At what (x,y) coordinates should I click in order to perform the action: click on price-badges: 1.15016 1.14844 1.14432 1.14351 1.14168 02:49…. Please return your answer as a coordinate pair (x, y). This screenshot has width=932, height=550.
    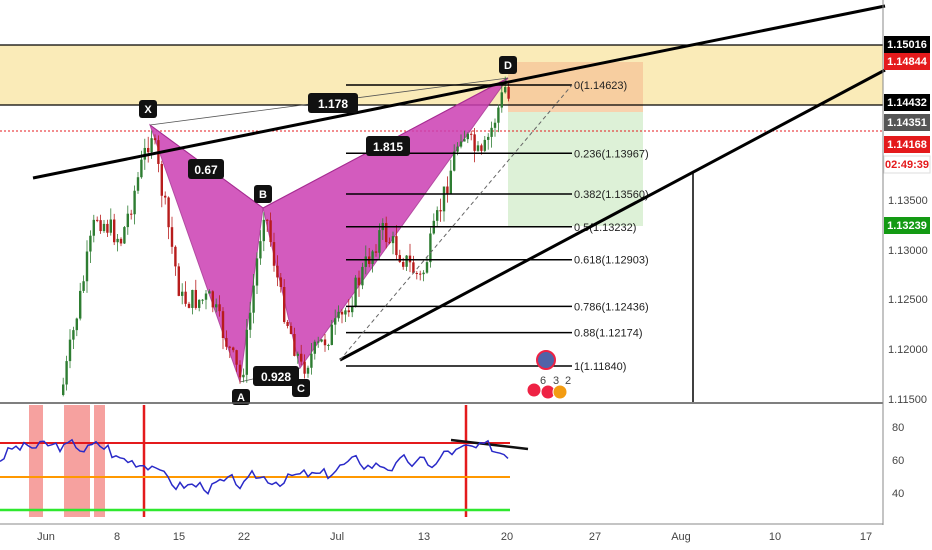
    Looking at the image, I should click on (907, 135).